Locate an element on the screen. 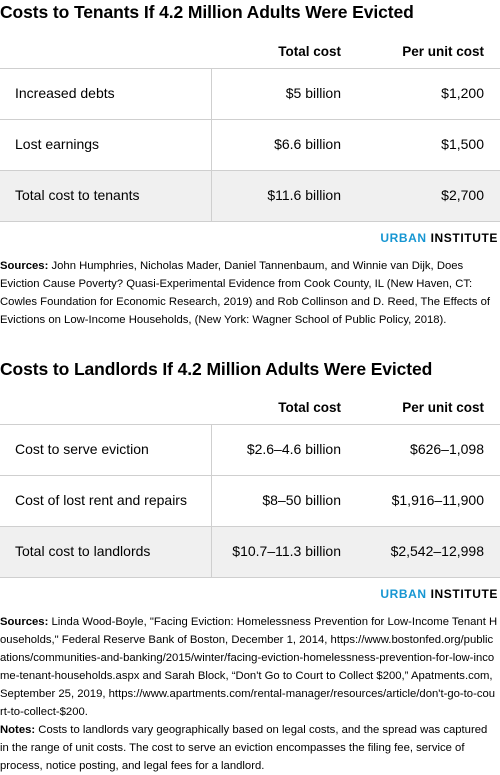 This screenshot has width=500, height=775. row-total-cost: $6.6 billion is located at coordinates (307, 144).